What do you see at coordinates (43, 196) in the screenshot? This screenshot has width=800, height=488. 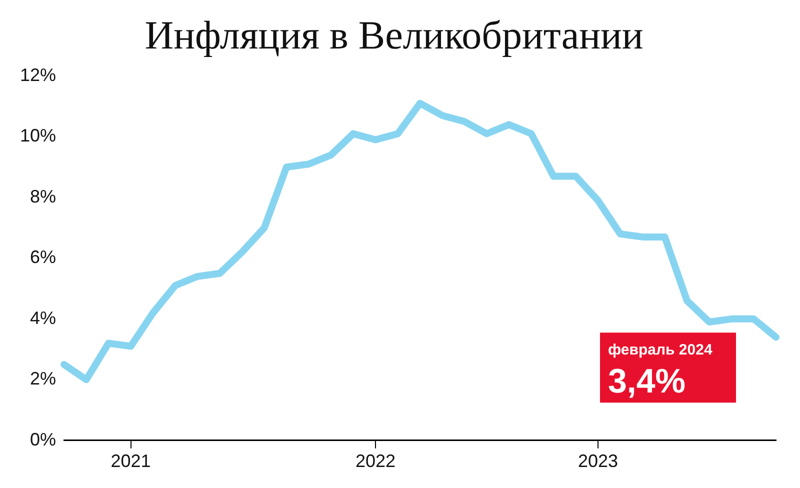 I see `y-tick-label: 8%` at bounding box center [43, 196].